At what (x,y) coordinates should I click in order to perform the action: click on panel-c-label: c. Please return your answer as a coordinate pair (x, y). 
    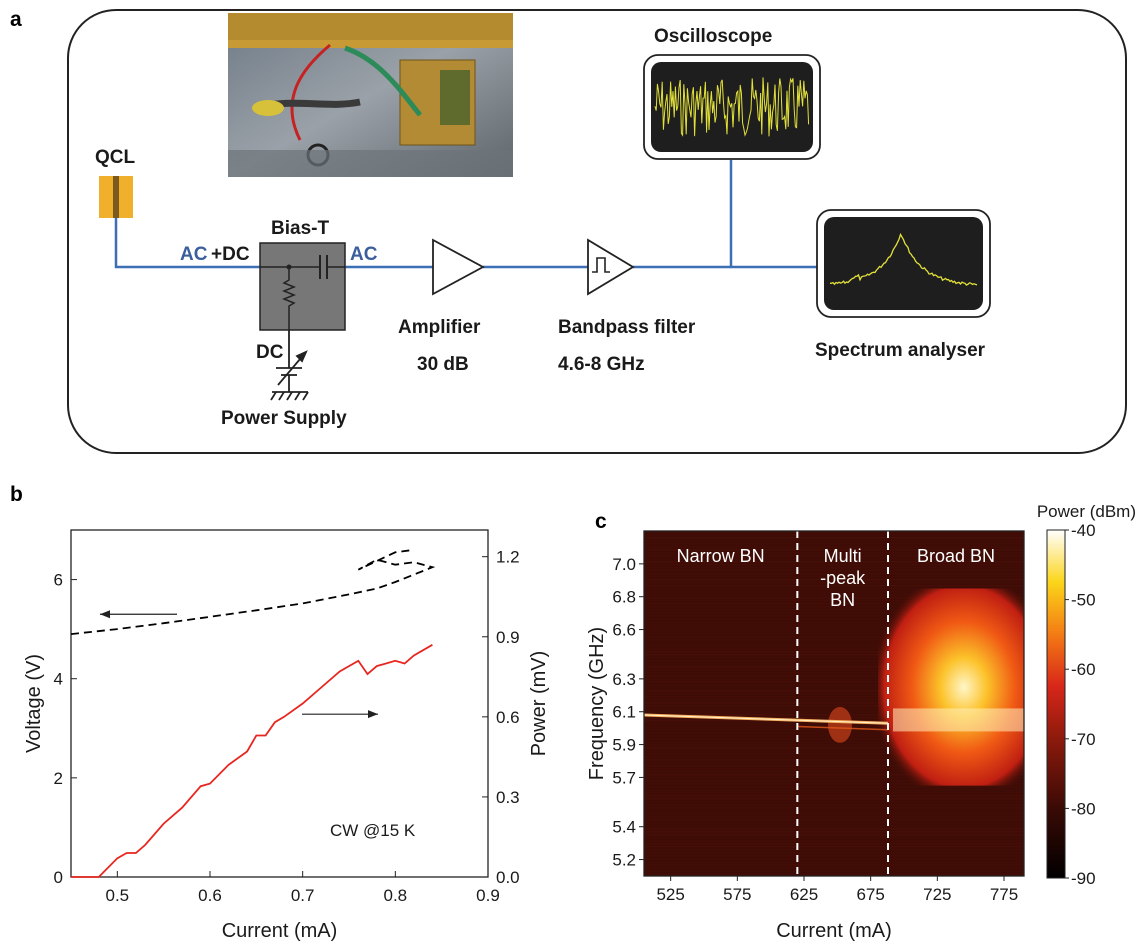
    Looking at the image, I should click on (601, 521).